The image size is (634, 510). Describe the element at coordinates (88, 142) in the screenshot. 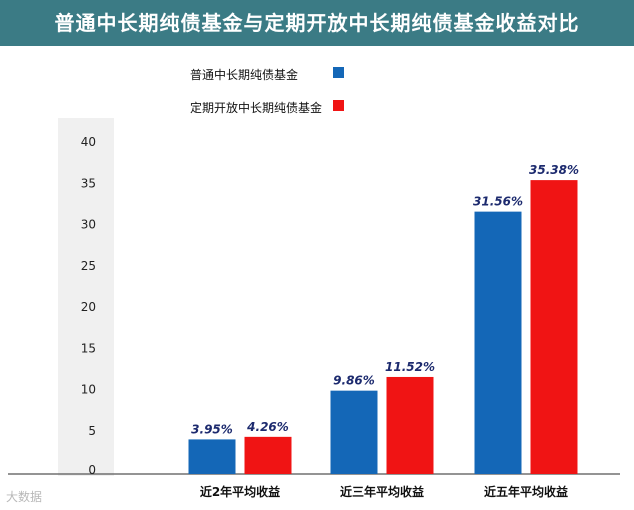

I see `y-tick-label: 40` at that location.